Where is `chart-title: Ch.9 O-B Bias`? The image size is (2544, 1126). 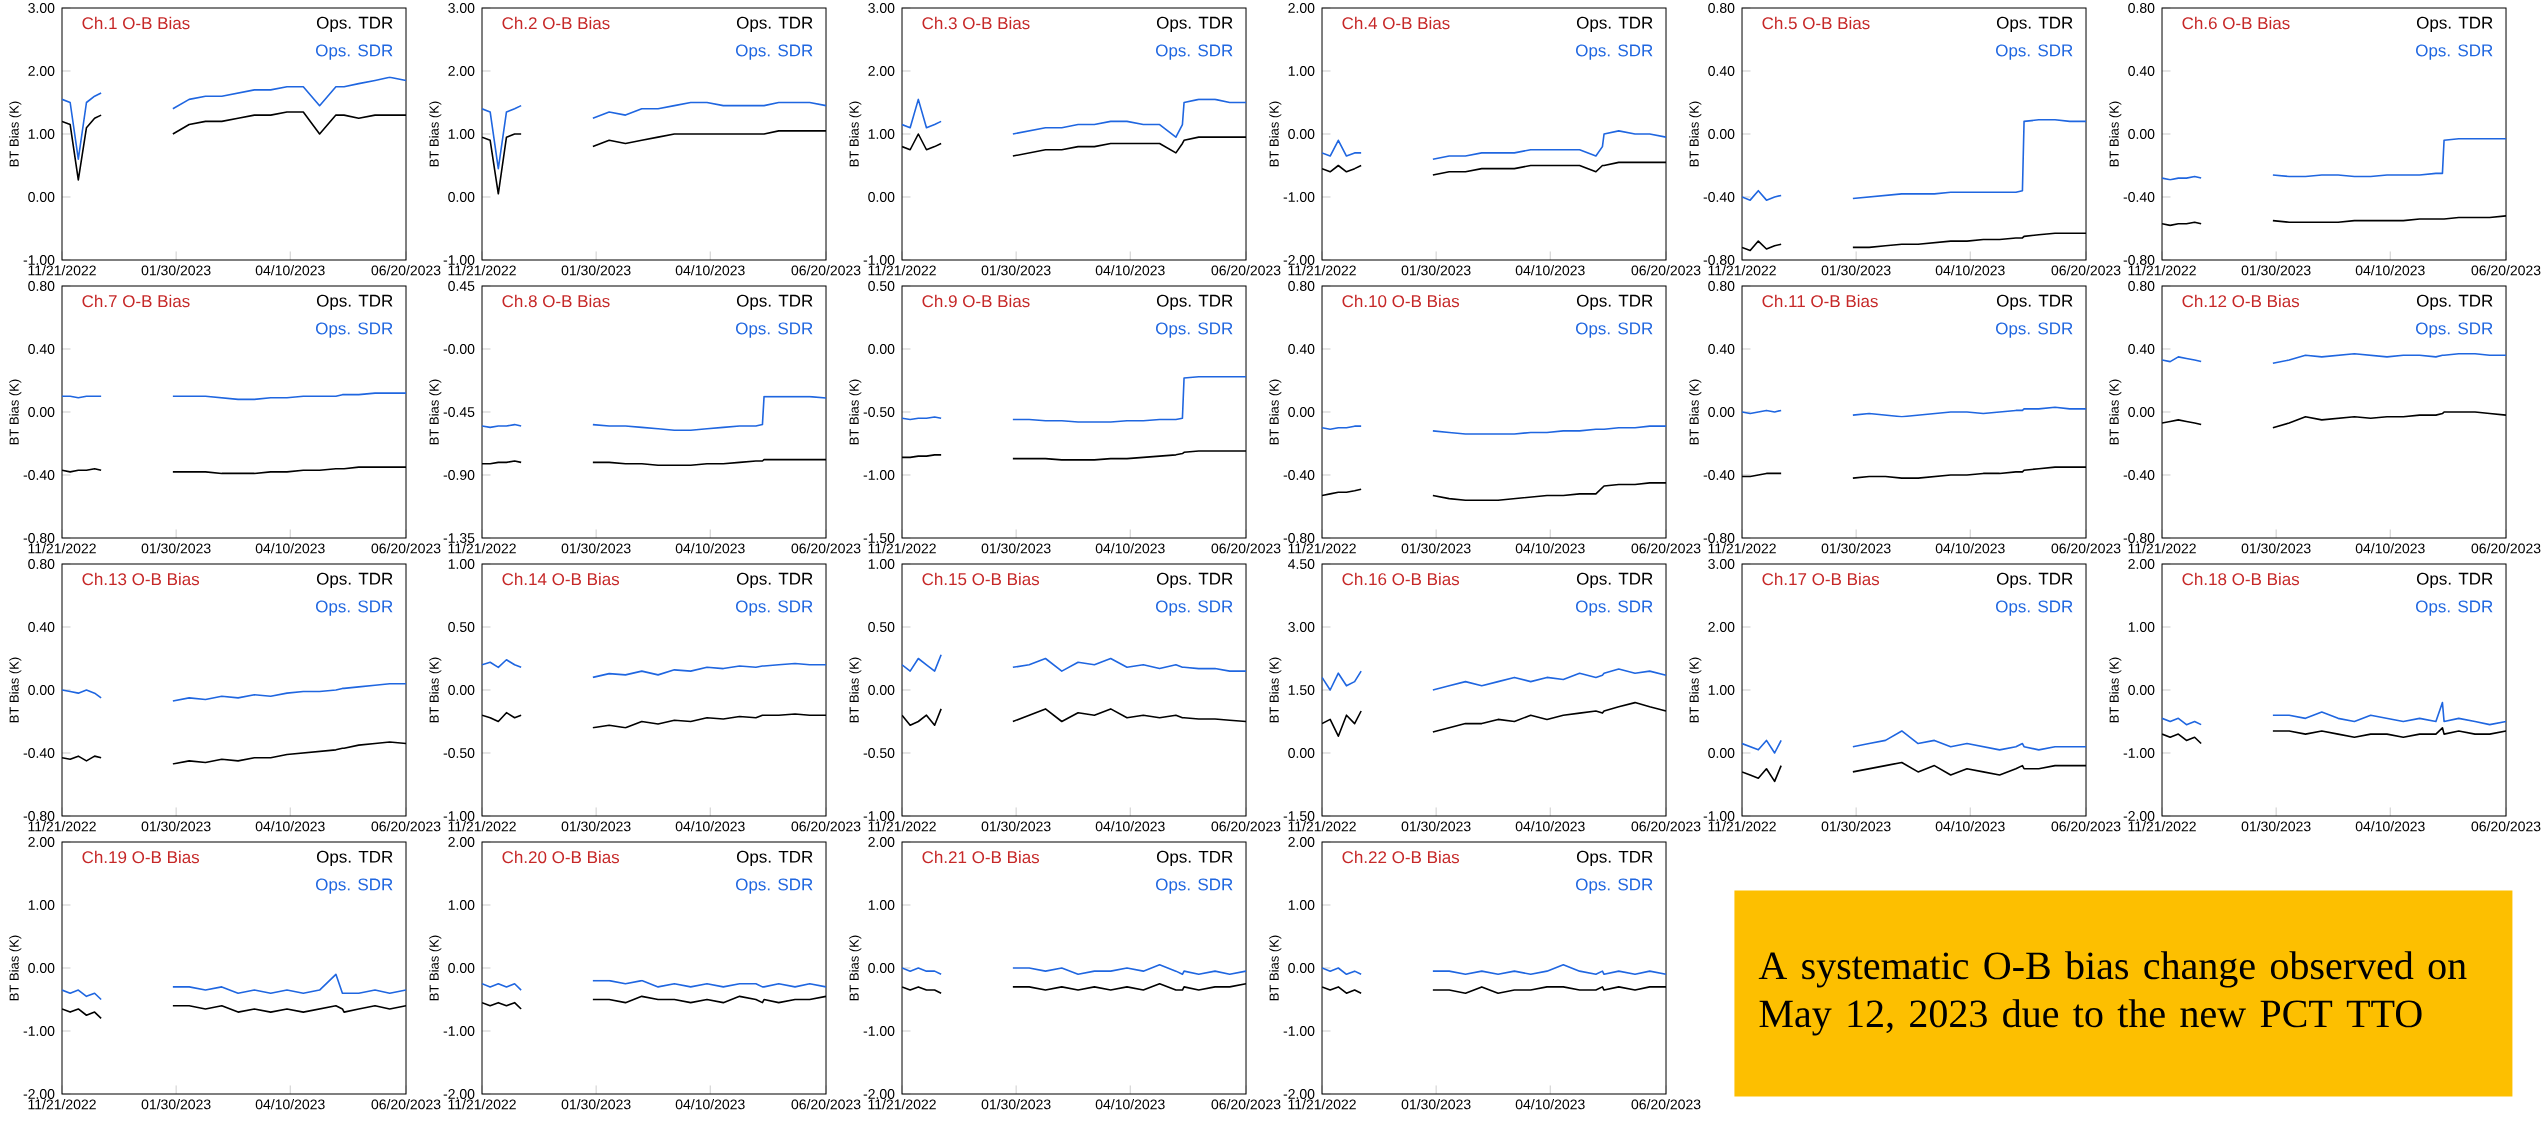
chart-title: Ch.9 O-B Bias is located at coordinates (976, 301).